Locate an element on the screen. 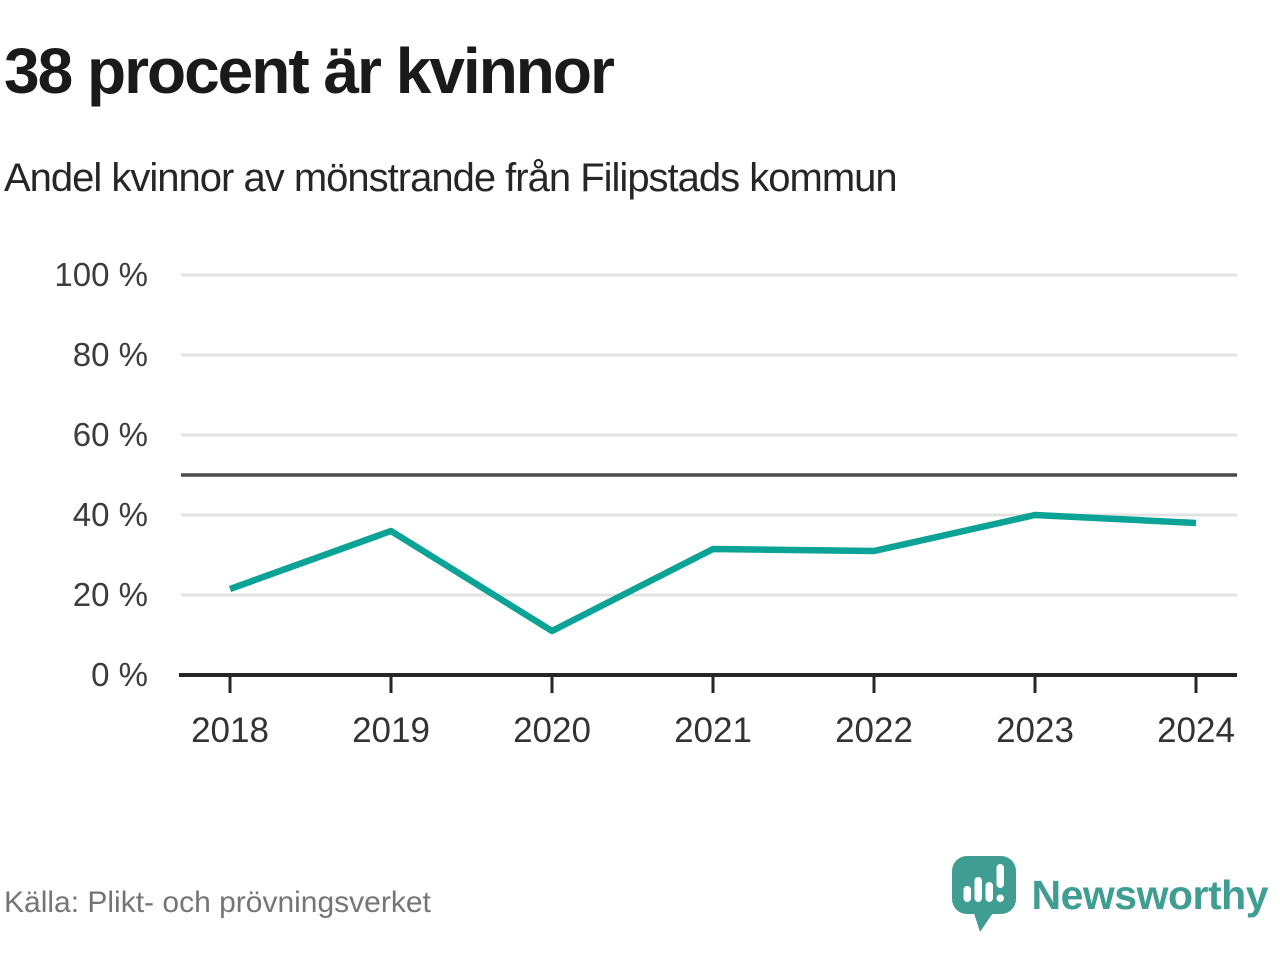 This screenshot has height=960, width=1280. brand-logo: Newsworthy is located at coordinates (1110, 895).